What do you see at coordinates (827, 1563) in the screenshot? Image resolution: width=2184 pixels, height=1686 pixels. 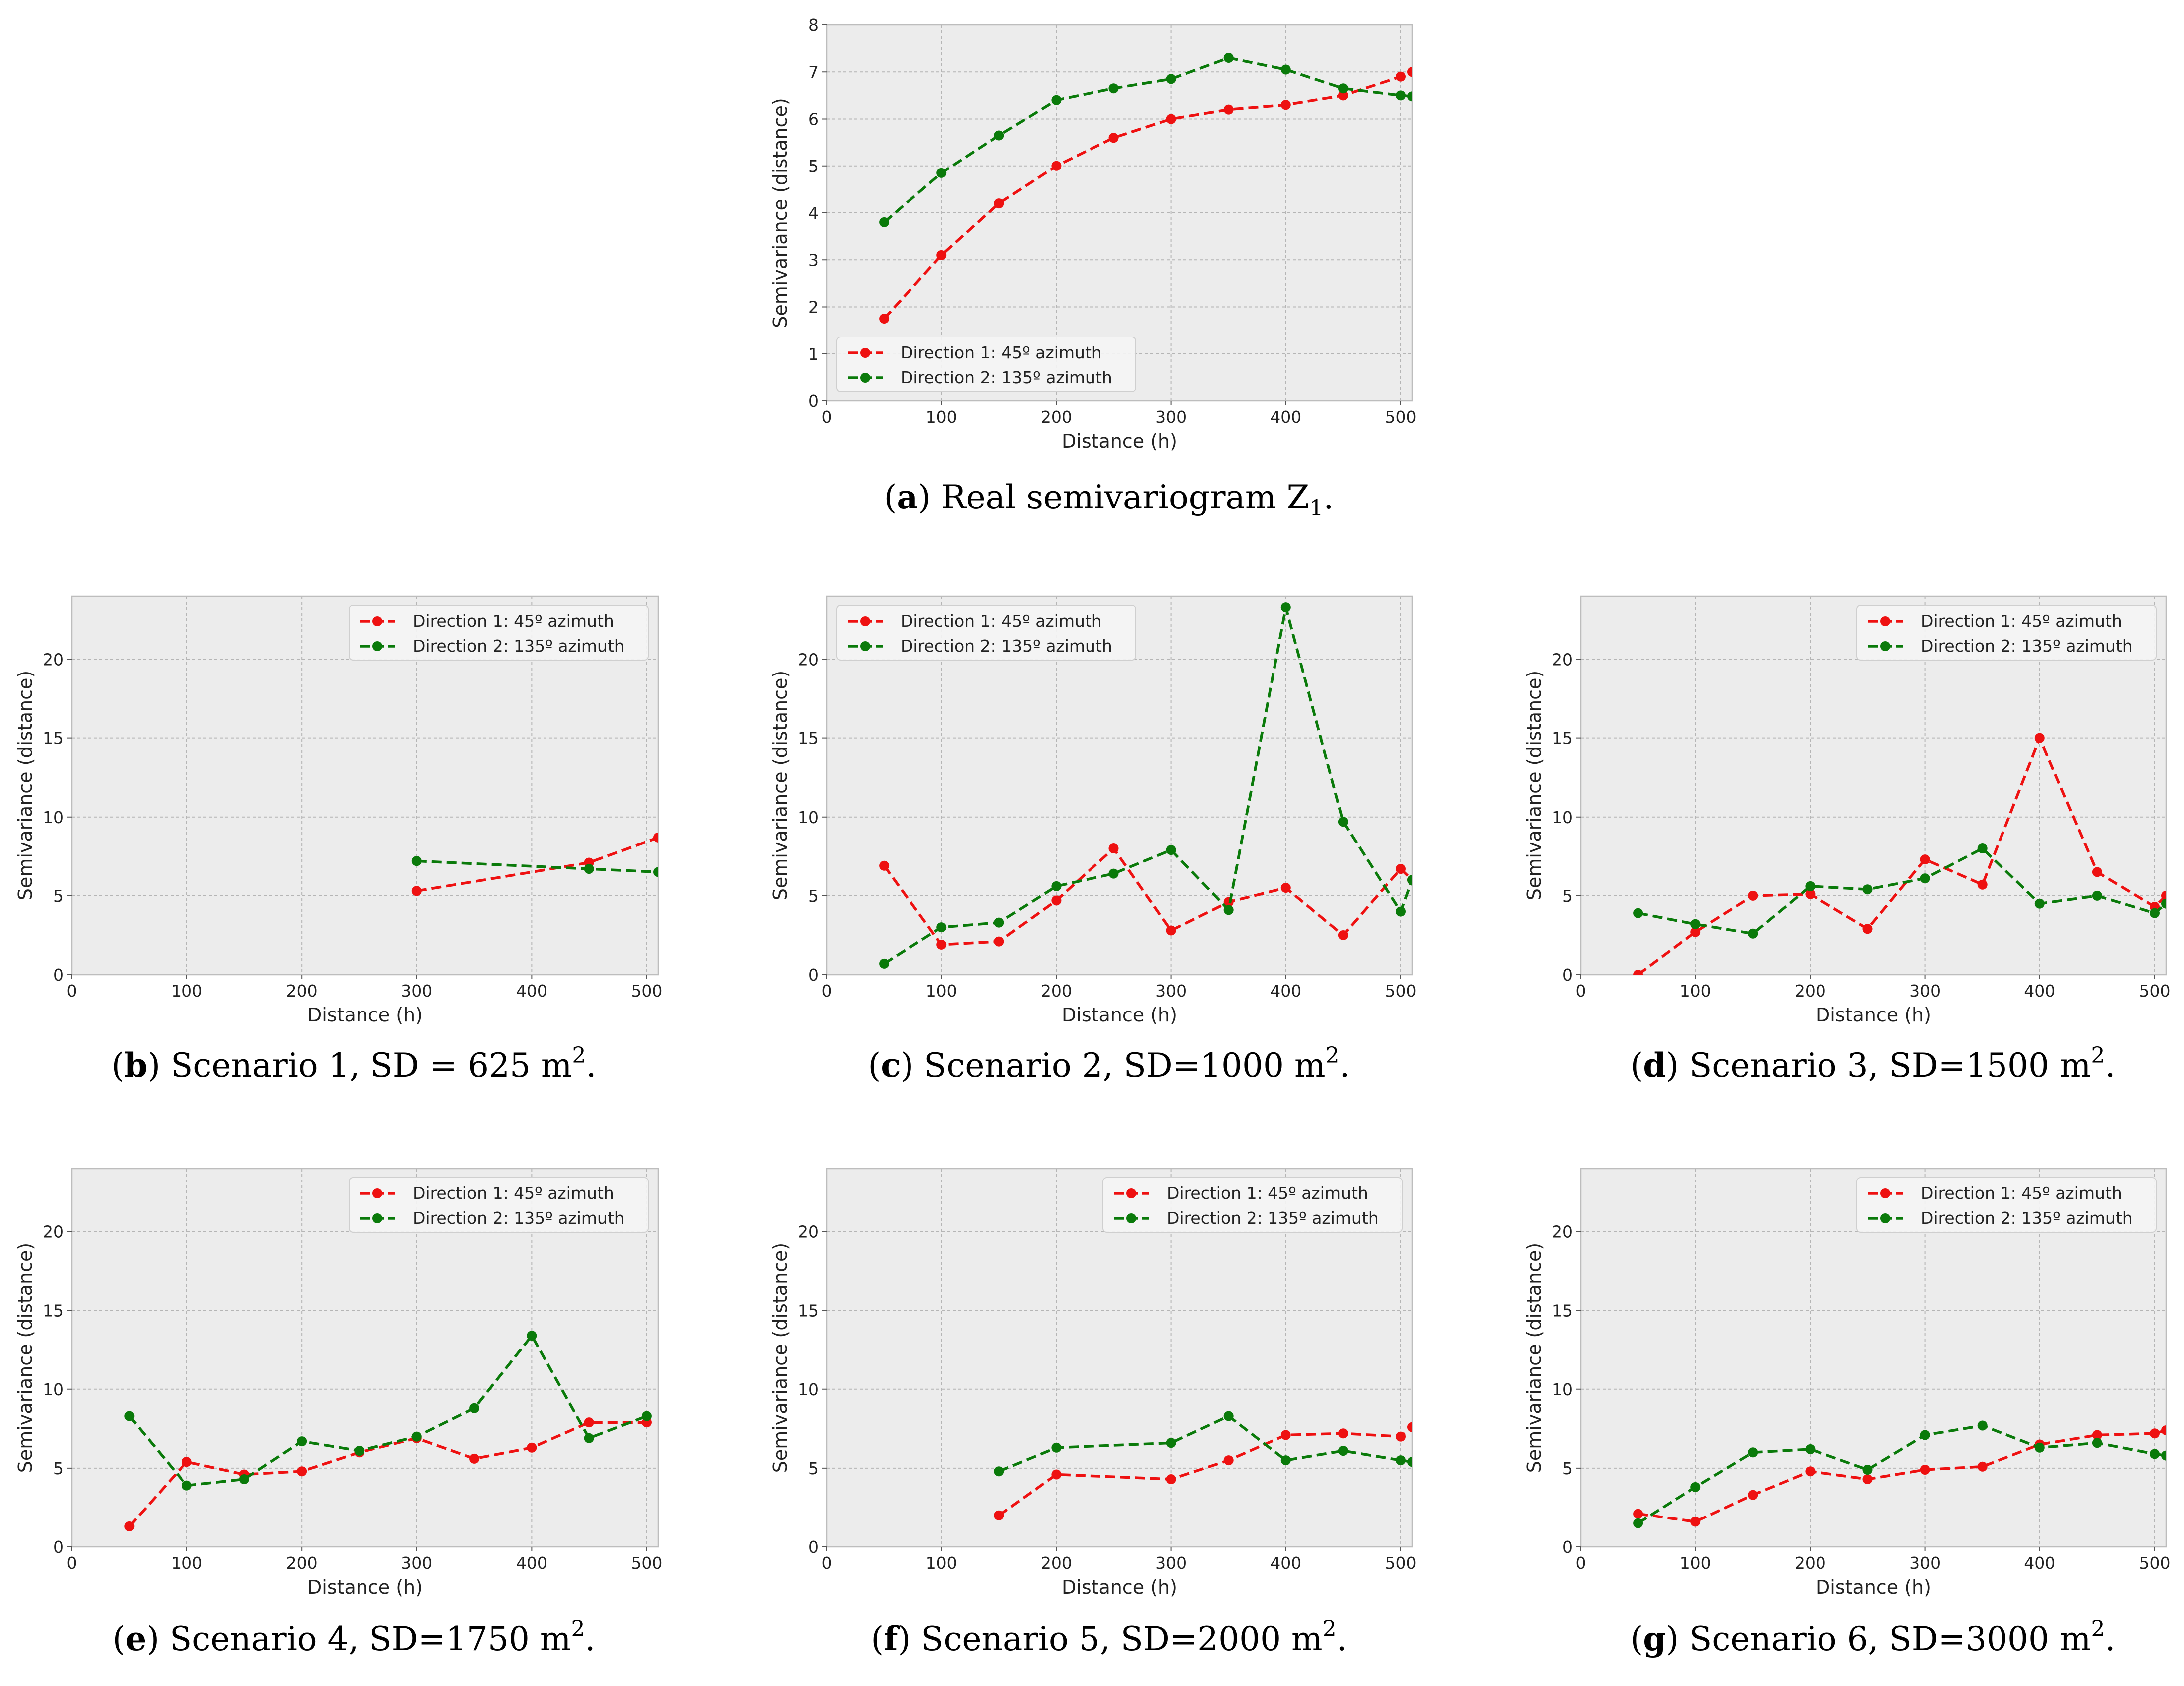 I see `x-tick-label: 0` at bounding box center [827, 1563].